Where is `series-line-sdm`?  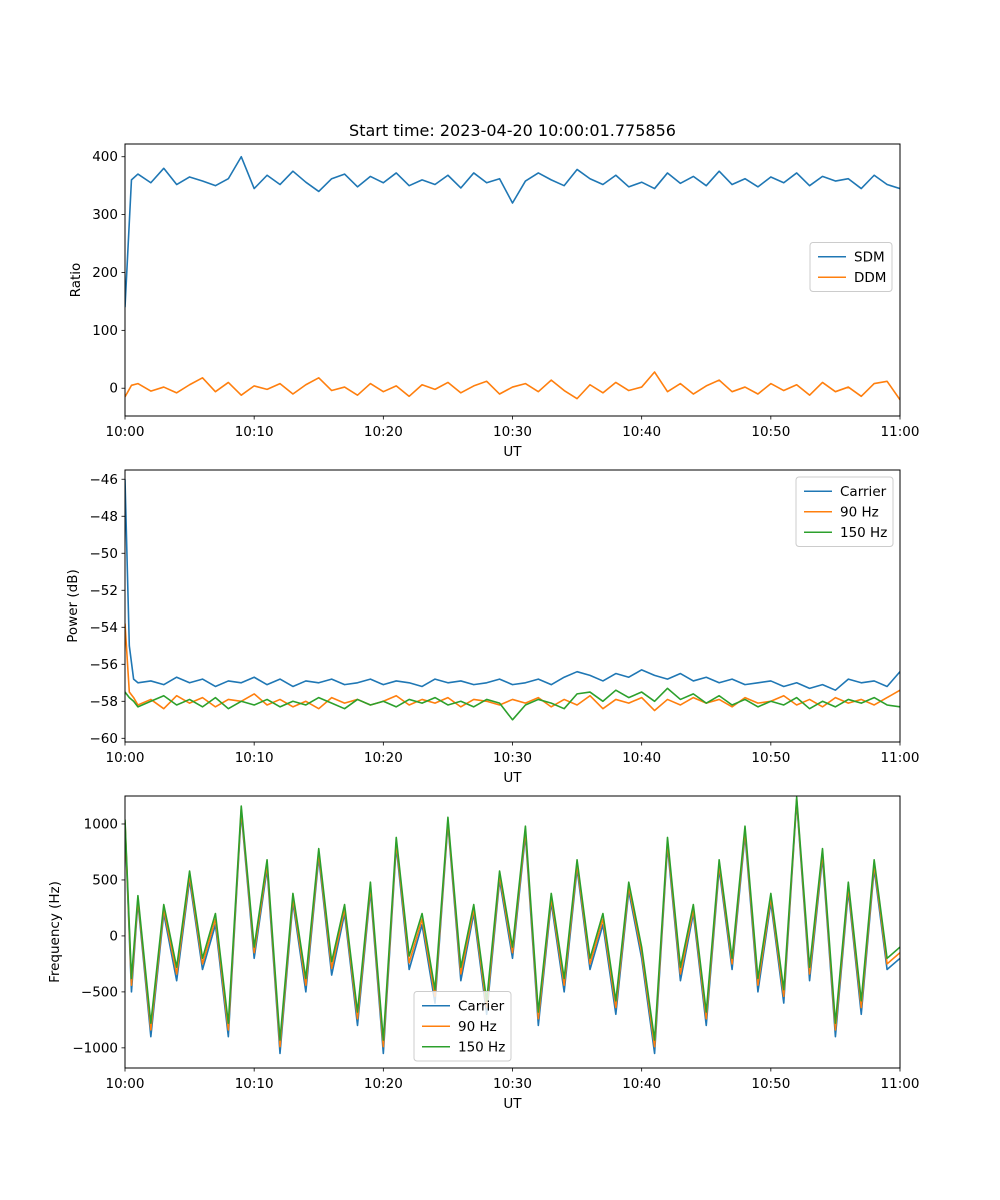
series-line-sdm is located at coordinates (512, 231).